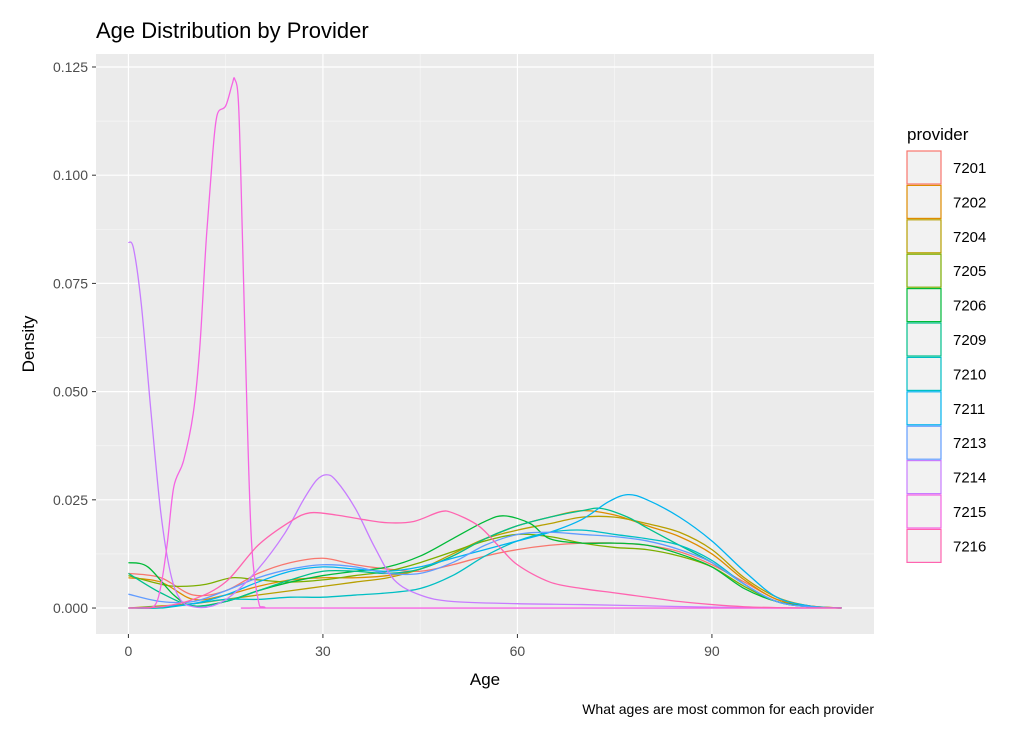  I want to click on legend-label-7216: 7216, so click(969, 546).